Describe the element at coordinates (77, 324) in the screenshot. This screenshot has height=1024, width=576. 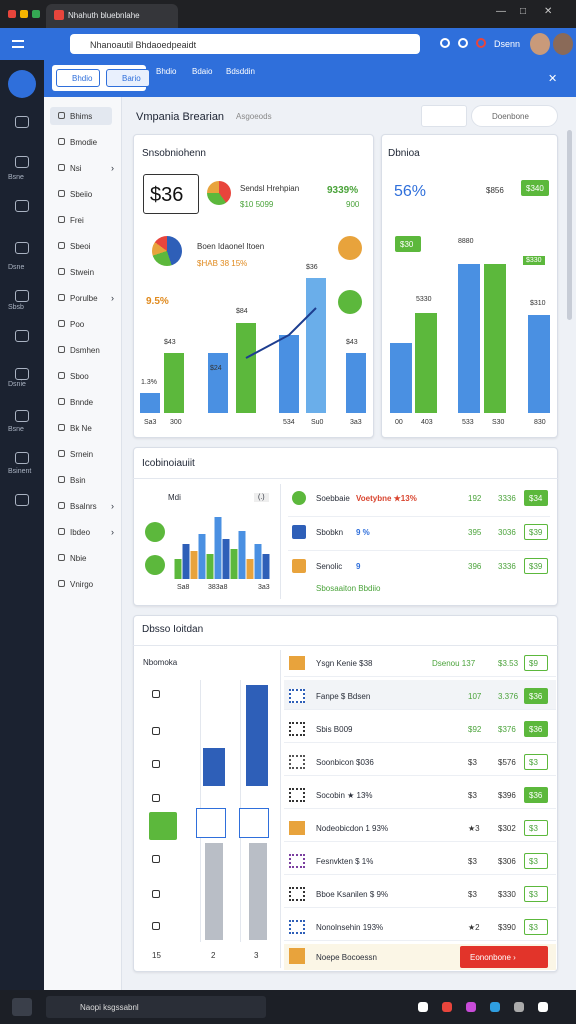
I see `nav-item: Poo` at that location.